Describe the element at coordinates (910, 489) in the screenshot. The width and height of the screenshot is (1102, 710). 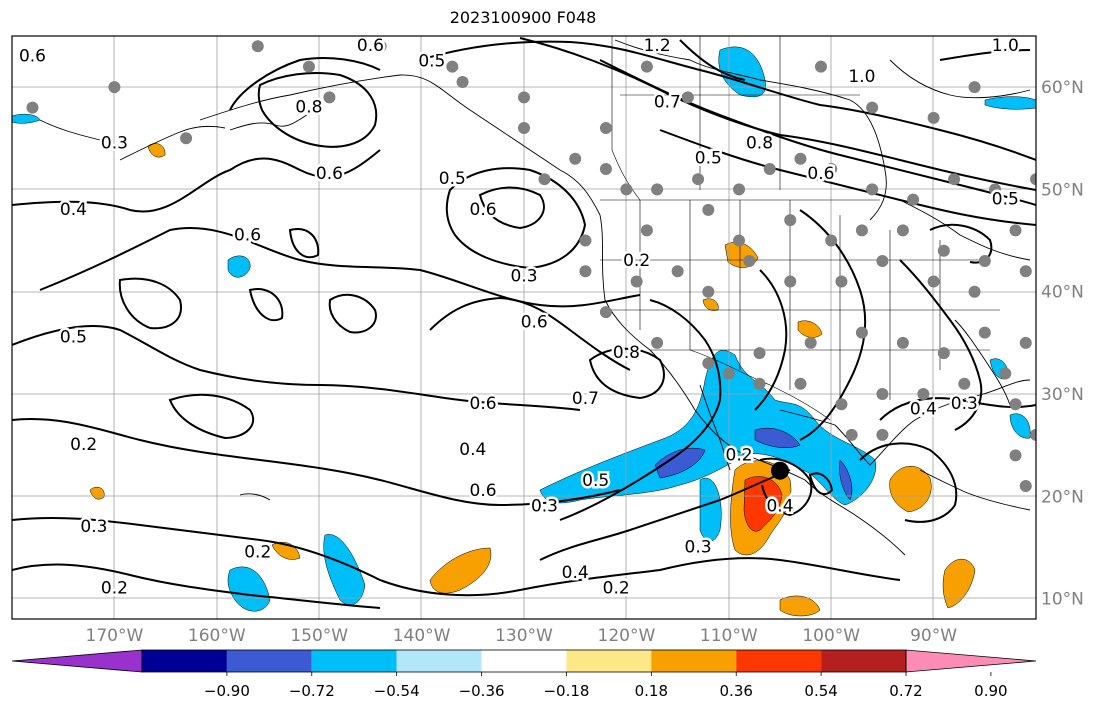
I see `shade-pos-gulf` at that location.